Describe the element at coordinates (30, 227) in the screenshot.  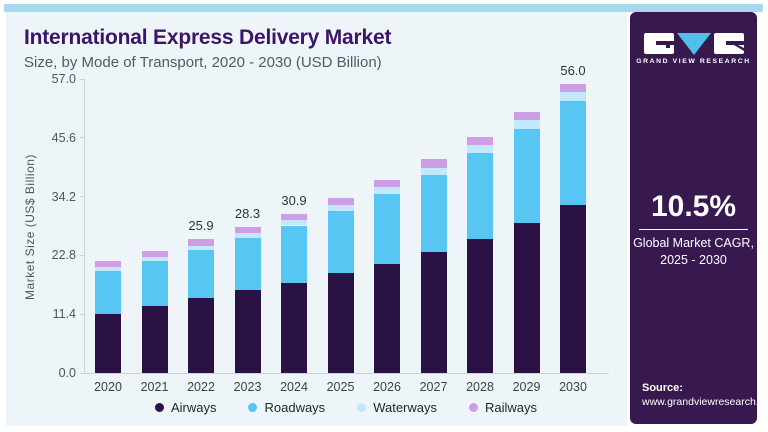
I see `y-axis-title: Market Size (US$ Billion)` at that location.